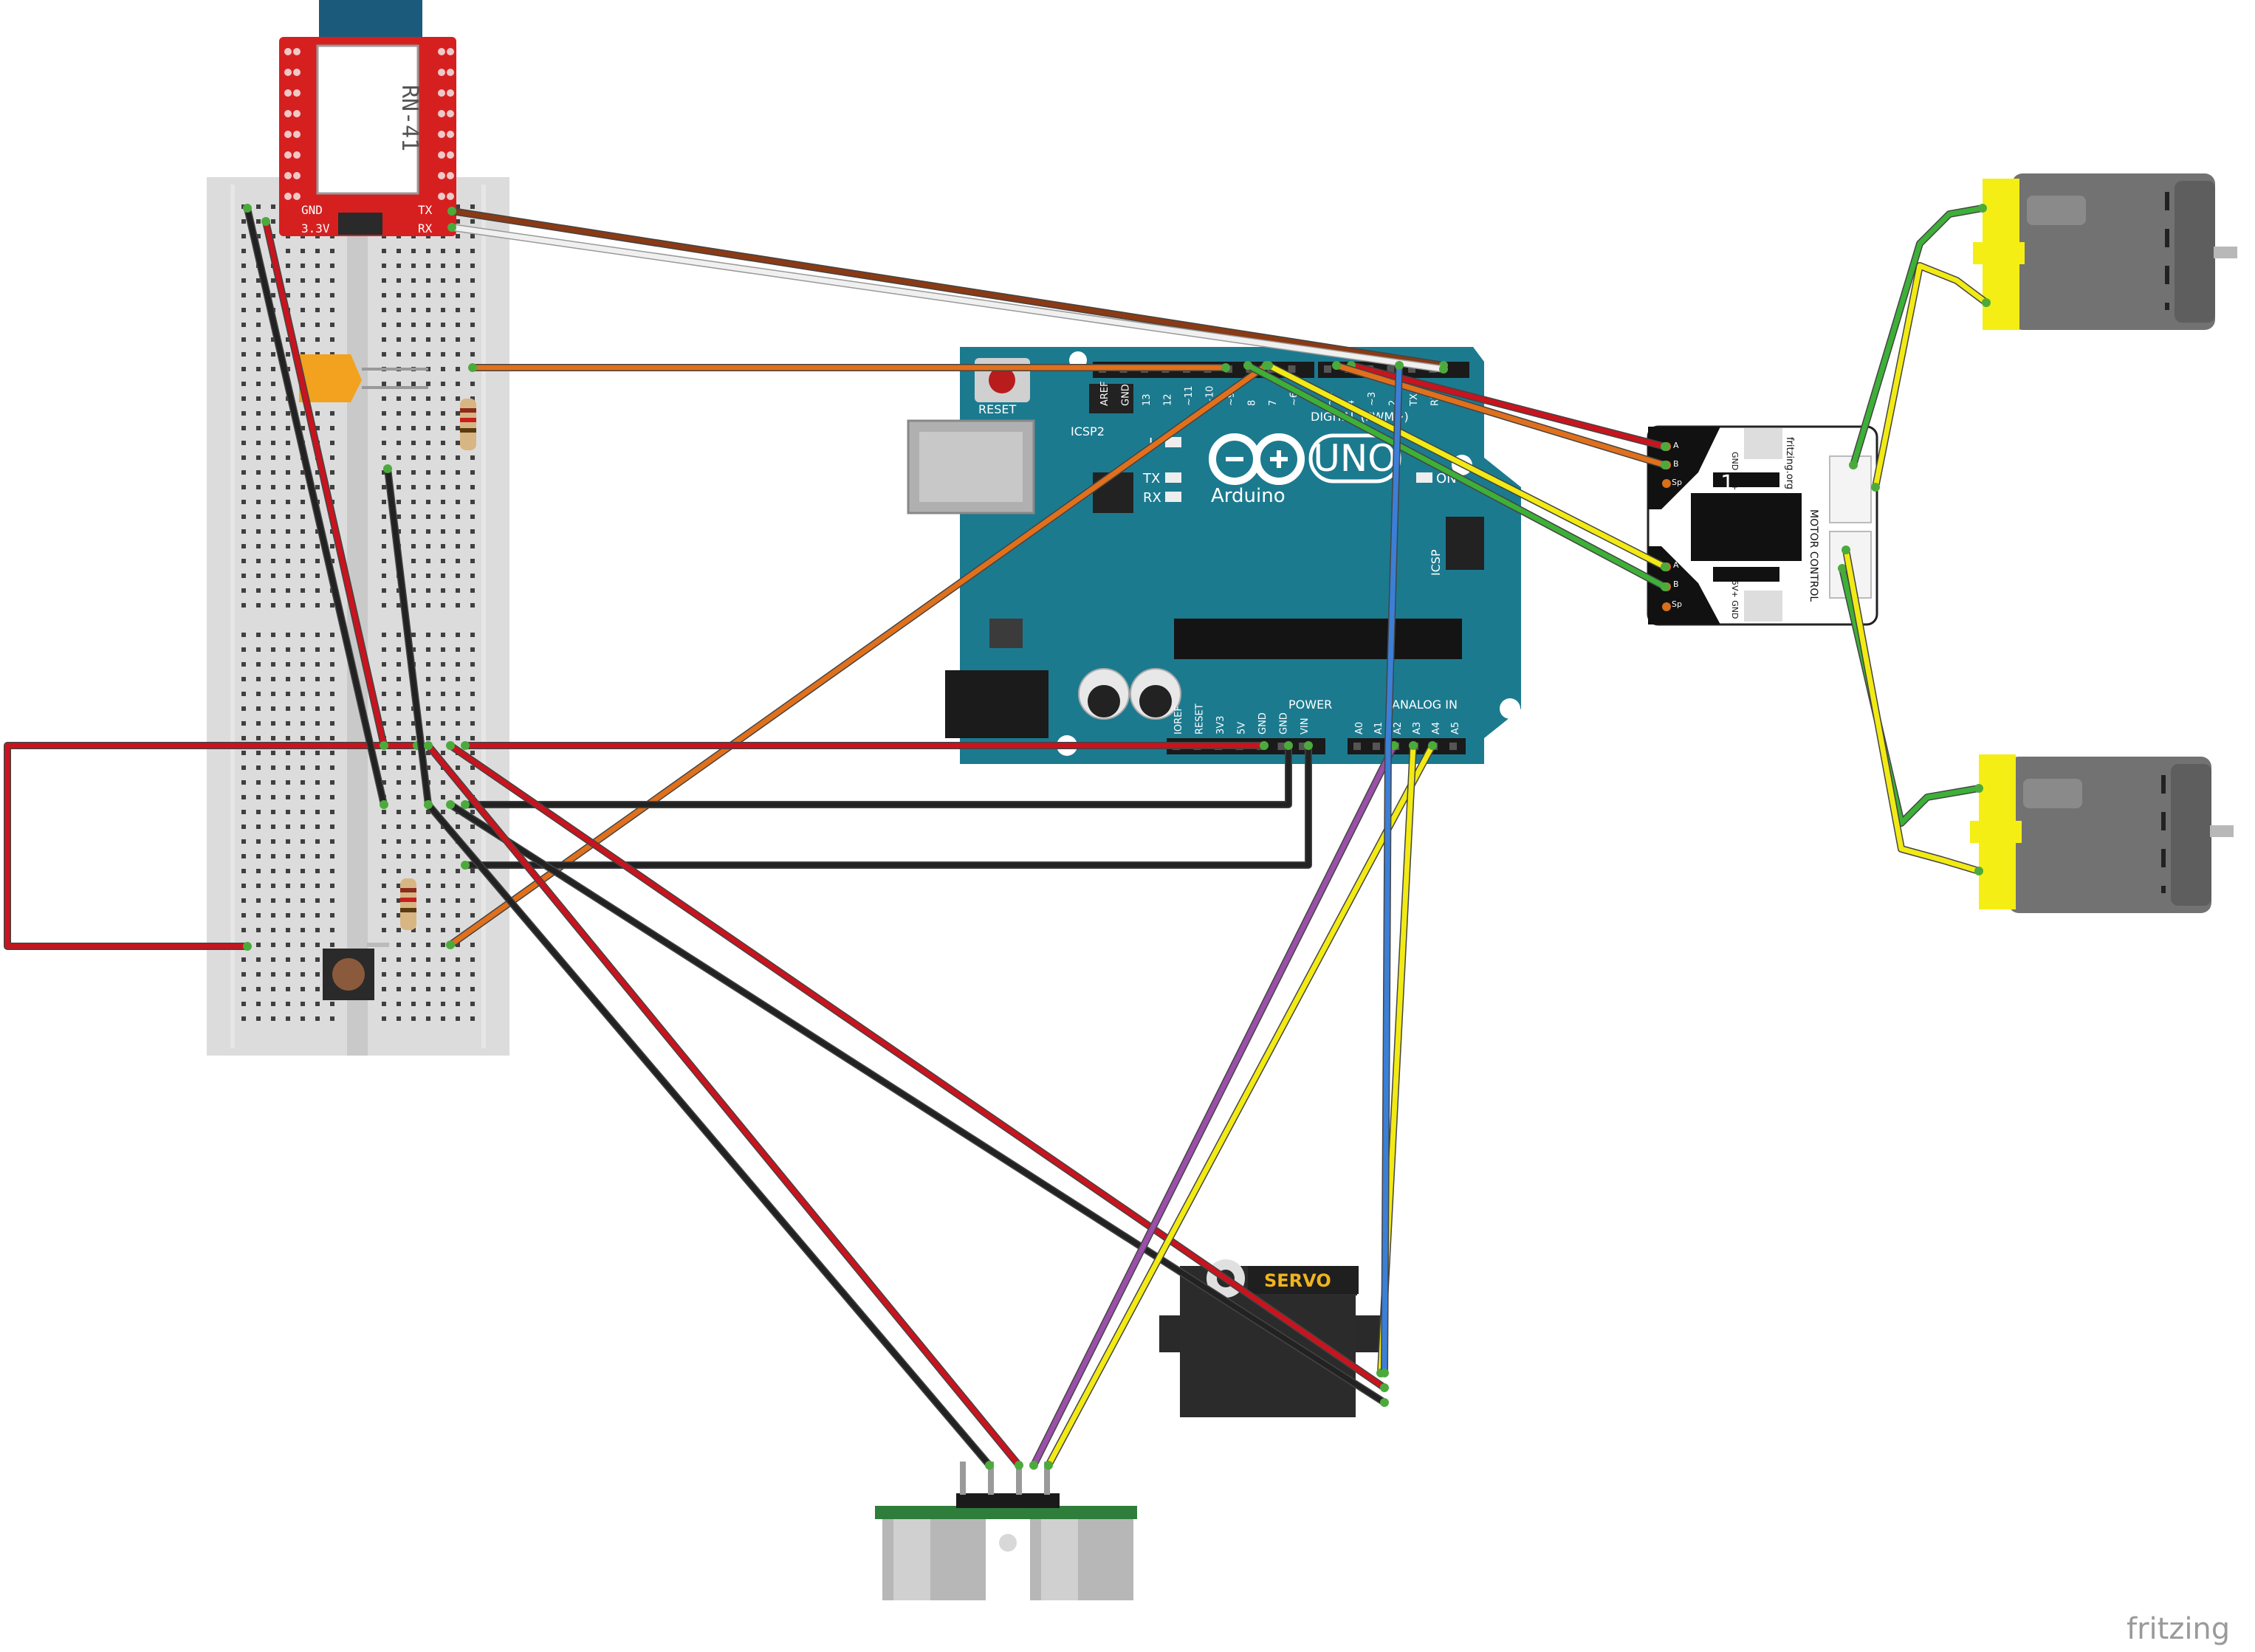 Image resolution: width=2255 pixels, height=1652 pixels. What do you see at coordinates (1378, 728) in the screenshot?
I see `analog-pin-label: A1` at bounding box center [1378, 728].